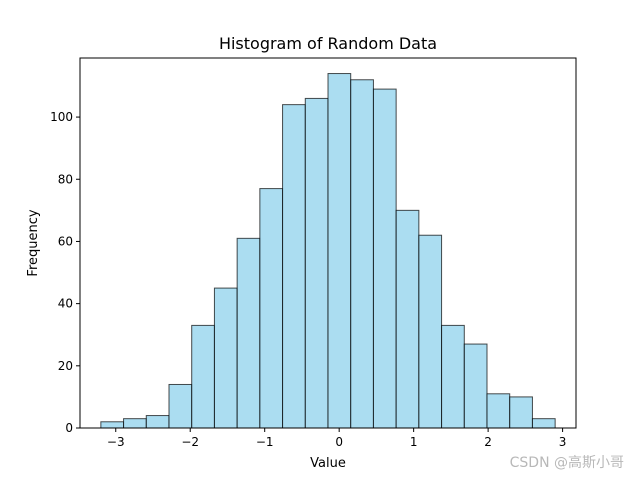 This screenshot has height=480, width=640. What do you see at coordinates (65, 241) in the screenshot?
I see `y-tick-label: 60` at bounding box center [65, 241].